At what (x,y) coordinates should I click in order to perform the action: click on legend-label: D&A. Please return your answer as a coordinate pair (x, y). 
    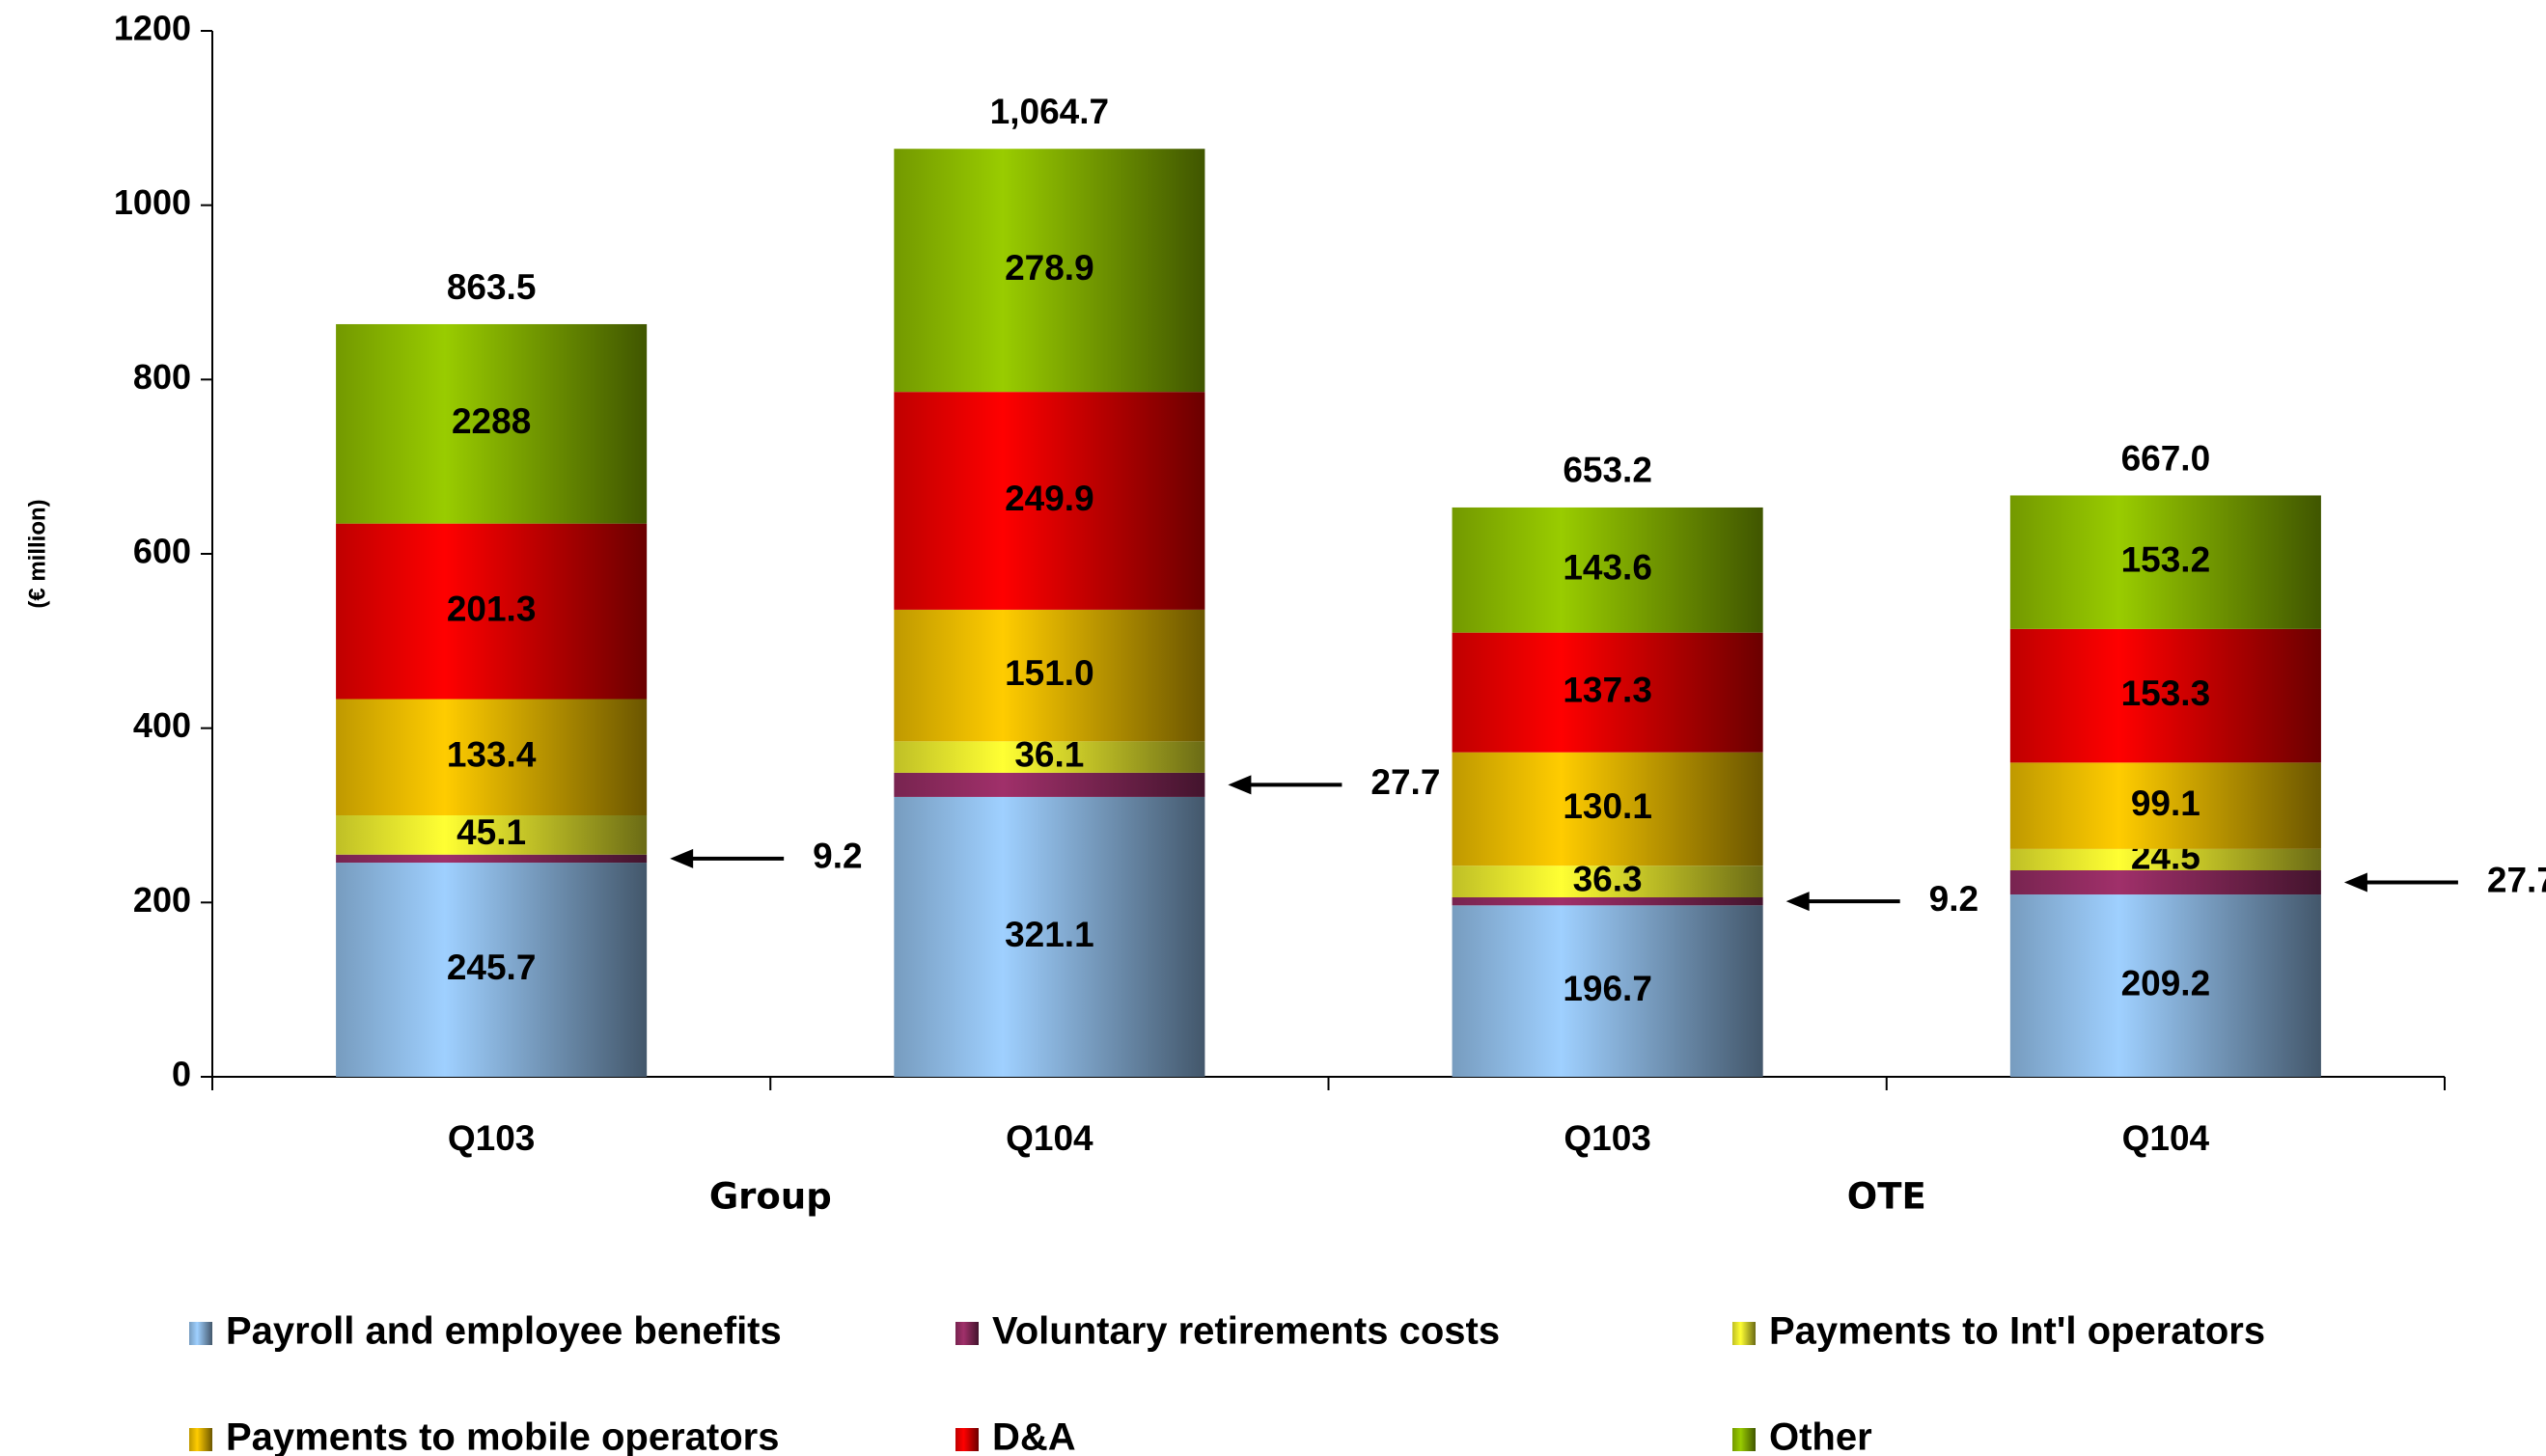
    Looking at the image, I should click on (1034, 1436).